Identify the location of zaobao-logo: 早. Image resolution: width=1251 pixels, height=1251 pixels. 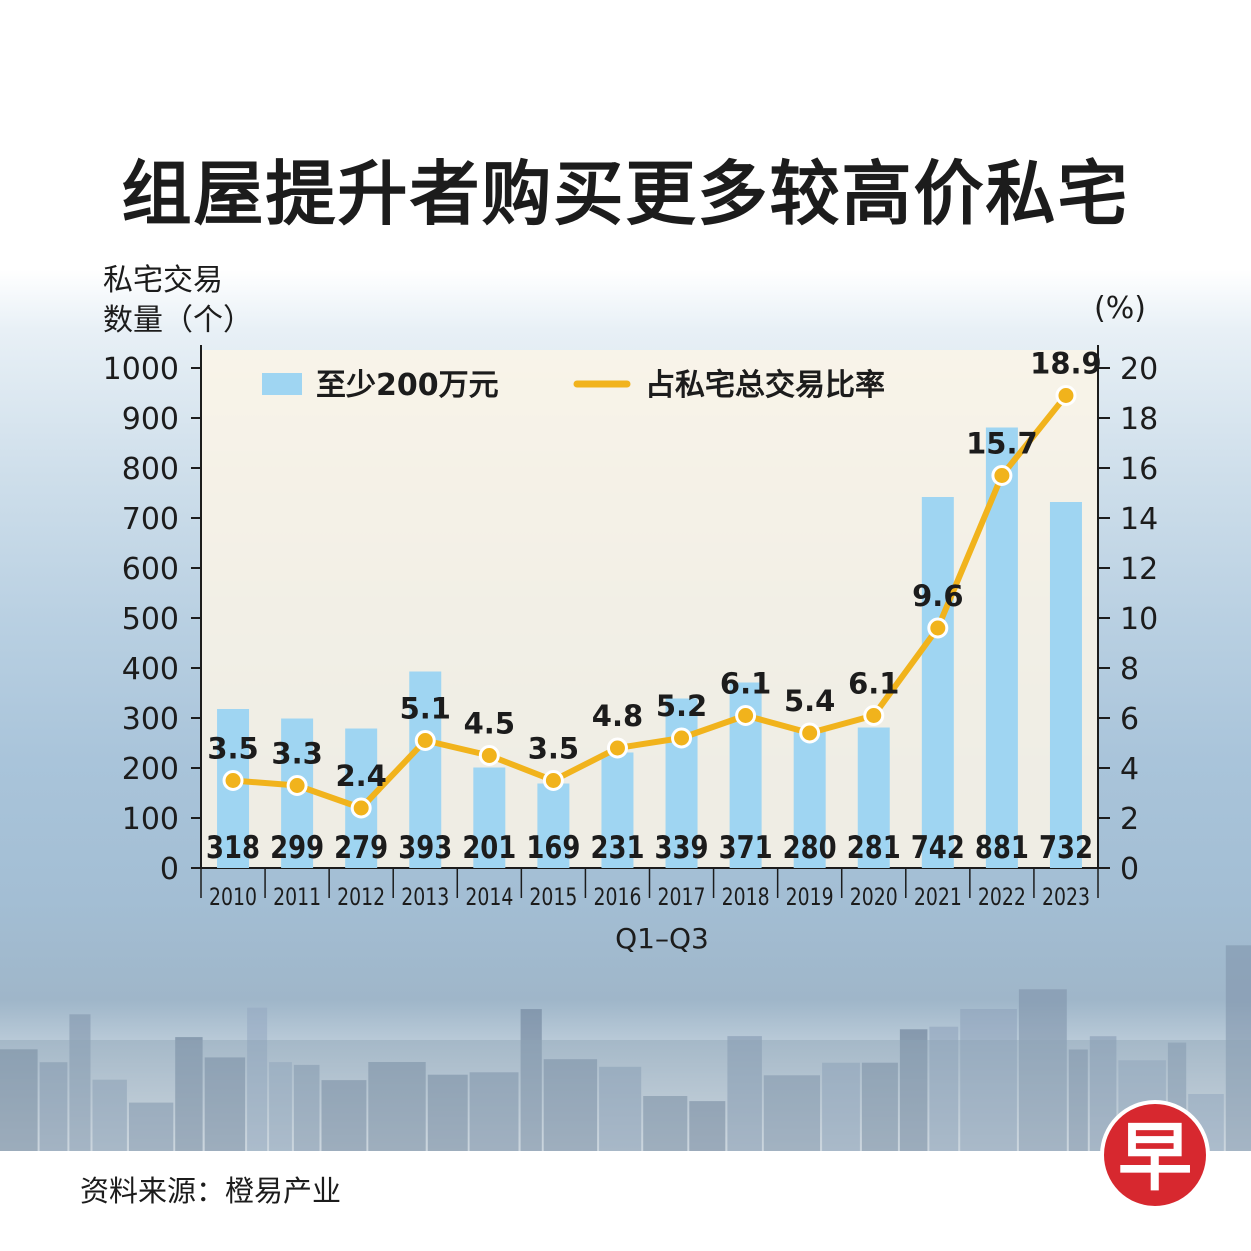
(1155, 1155).